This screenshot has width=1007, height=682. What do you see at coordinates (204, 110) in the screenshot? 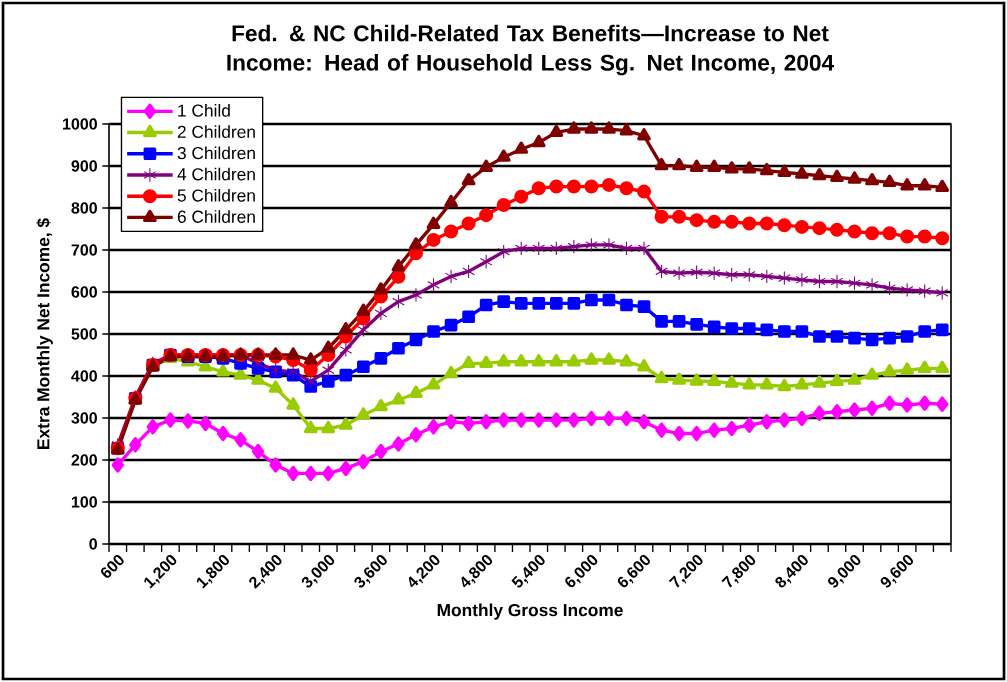
I see `legend-label: 1 Child` at bounding box center [204, 110].